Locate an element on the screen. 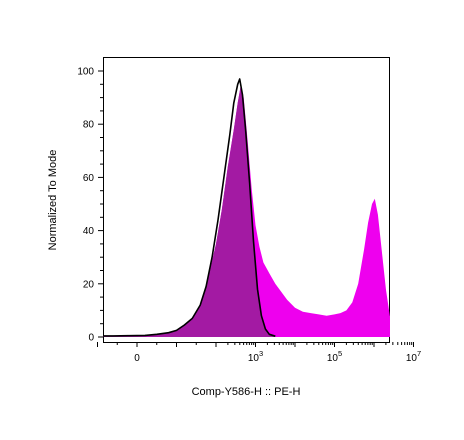 This screenshot has height=440, width=464. y-tick-label: 20 is located at coordinates (89, 284).